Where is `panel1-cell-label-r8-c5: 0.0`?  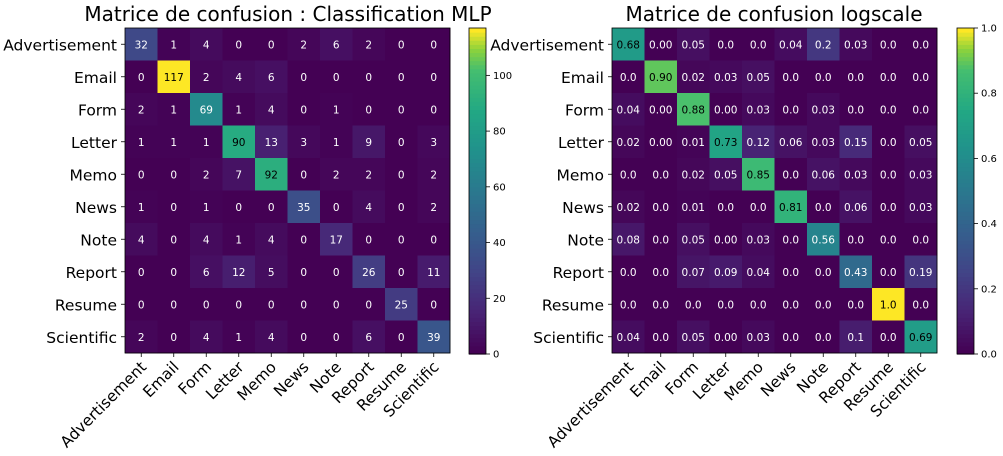 panel1-cell-label-r8-c5: 0.0 is located at coordinates (790, 305).